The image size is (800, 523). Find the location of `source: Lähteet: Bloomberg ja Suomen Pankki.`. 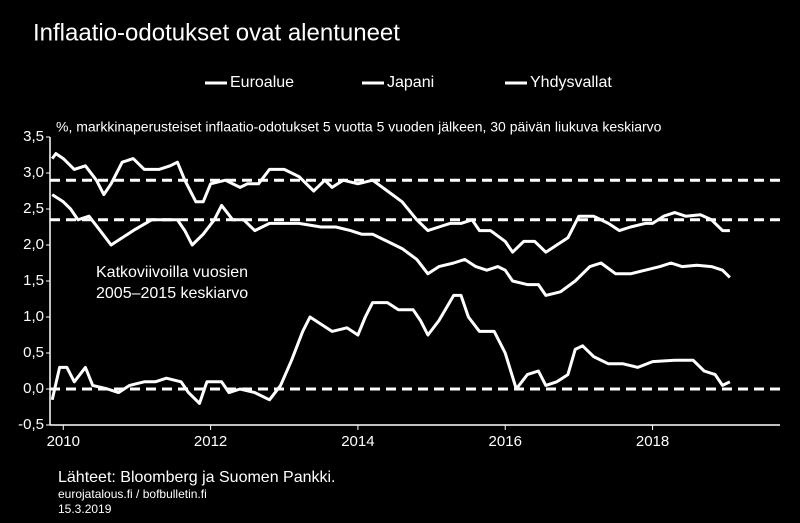

source: Lähteet: Bloomberg ja Suomen Pankki. is located at coordinates (197, 477).